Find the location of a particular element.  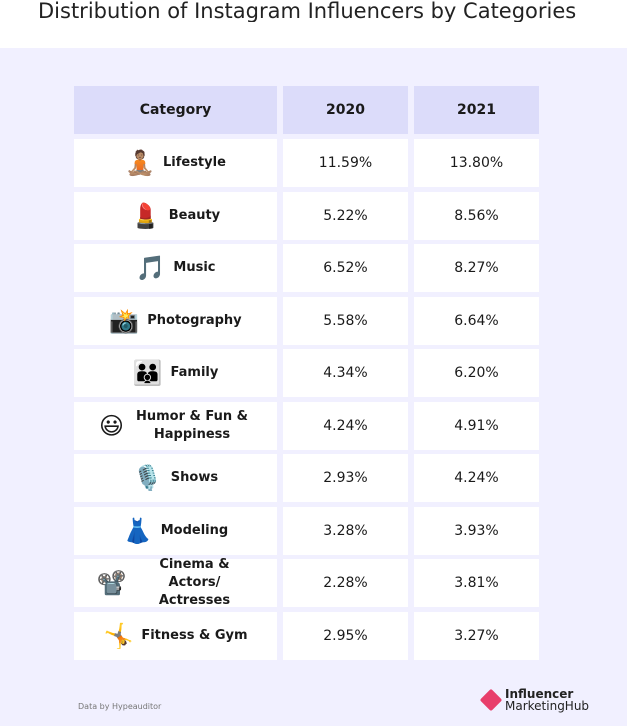

column-header-2020: 2020 is located at coordinates (345, 110).